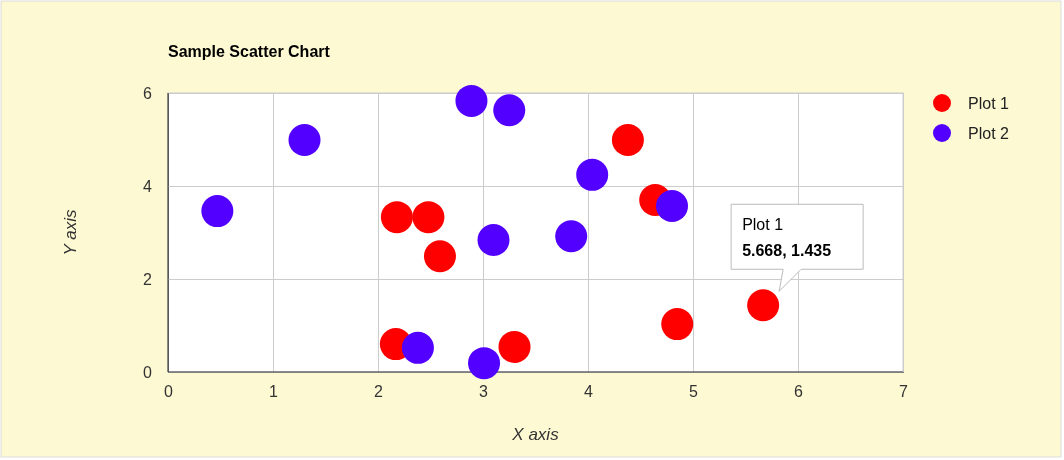 This screenshot has height=460, width=1064. Describe the element at coordinates (379, 392) in the screenshot. I see `x-tick-label: 2` at that location.